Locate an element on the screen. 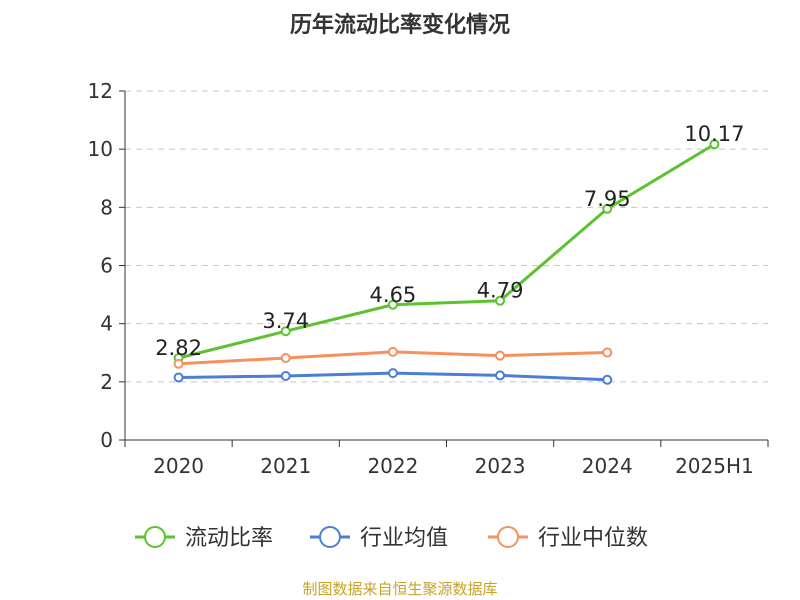  chart-title: 历年流动比率变化情况 is located at coordinates (400, 25).